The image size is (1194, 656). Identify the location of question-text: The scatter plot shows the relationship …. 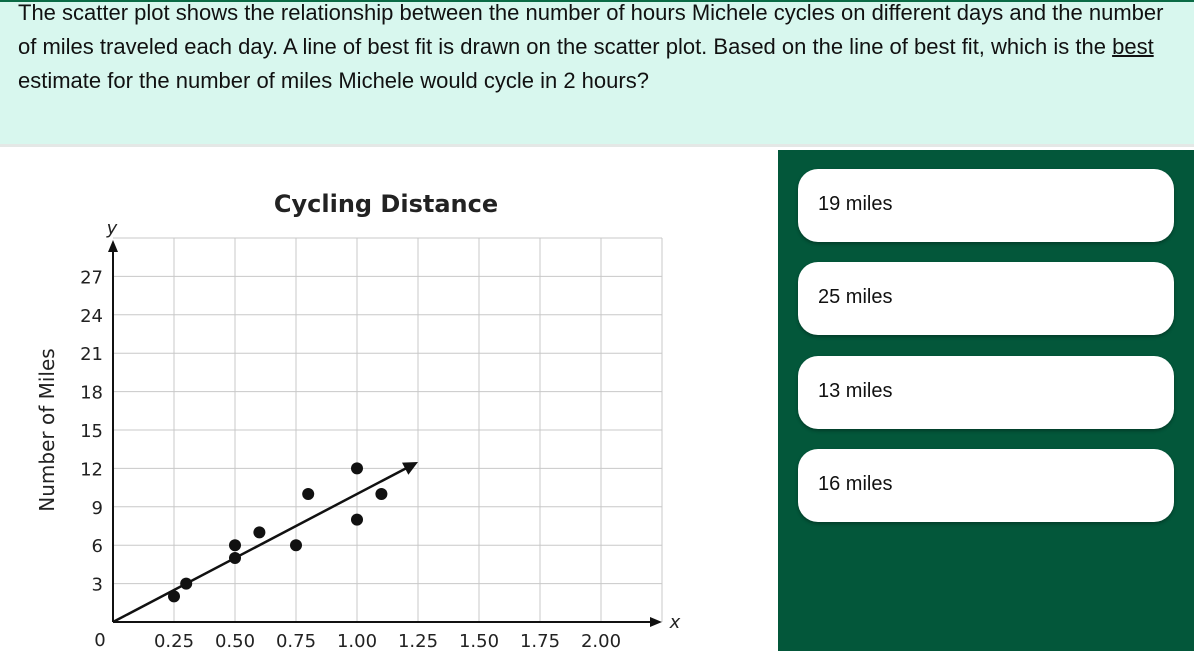
(598, 49).